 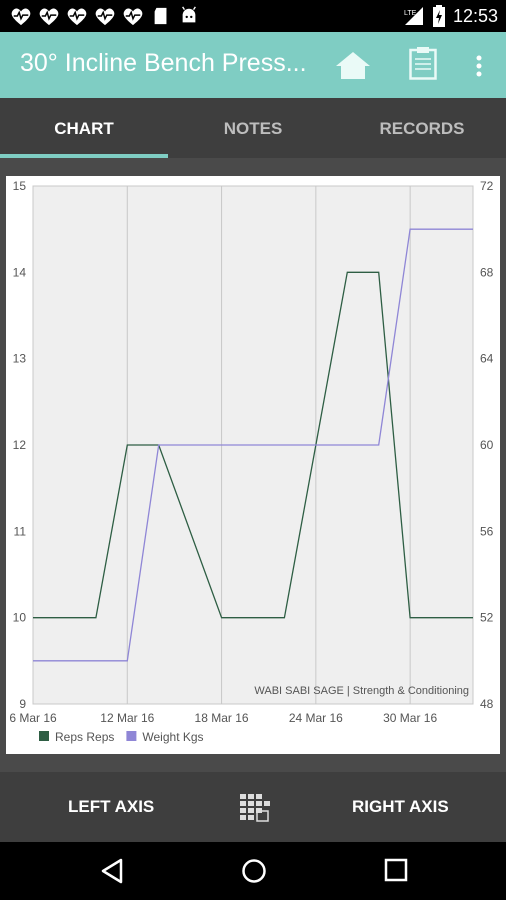 I want to click on left-axis-tick-label: 13, so click(x=20, y=359).